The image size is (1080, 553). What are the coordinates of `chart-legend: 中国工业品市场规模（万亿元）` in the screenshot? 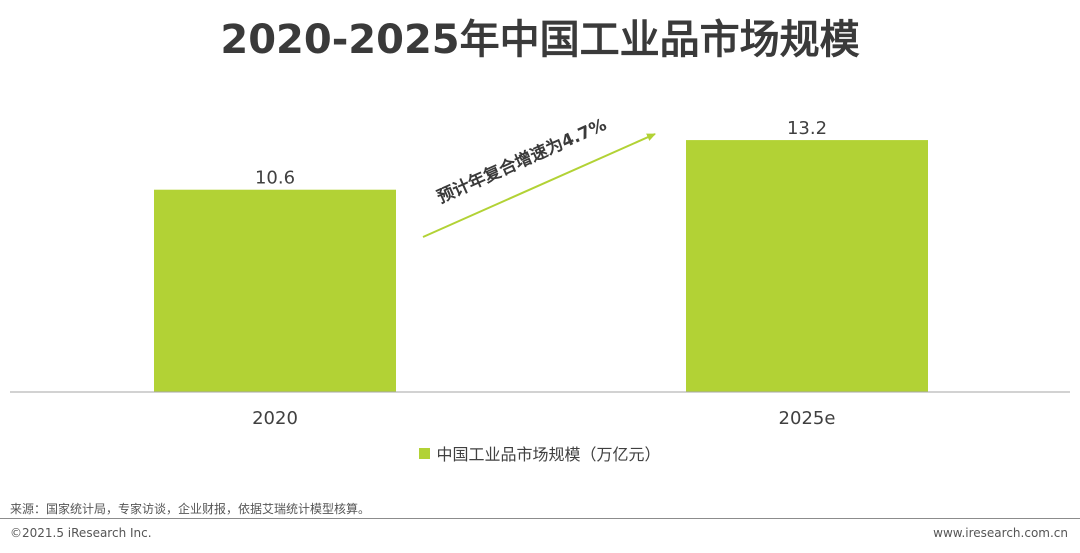 It's located at (540, 453).